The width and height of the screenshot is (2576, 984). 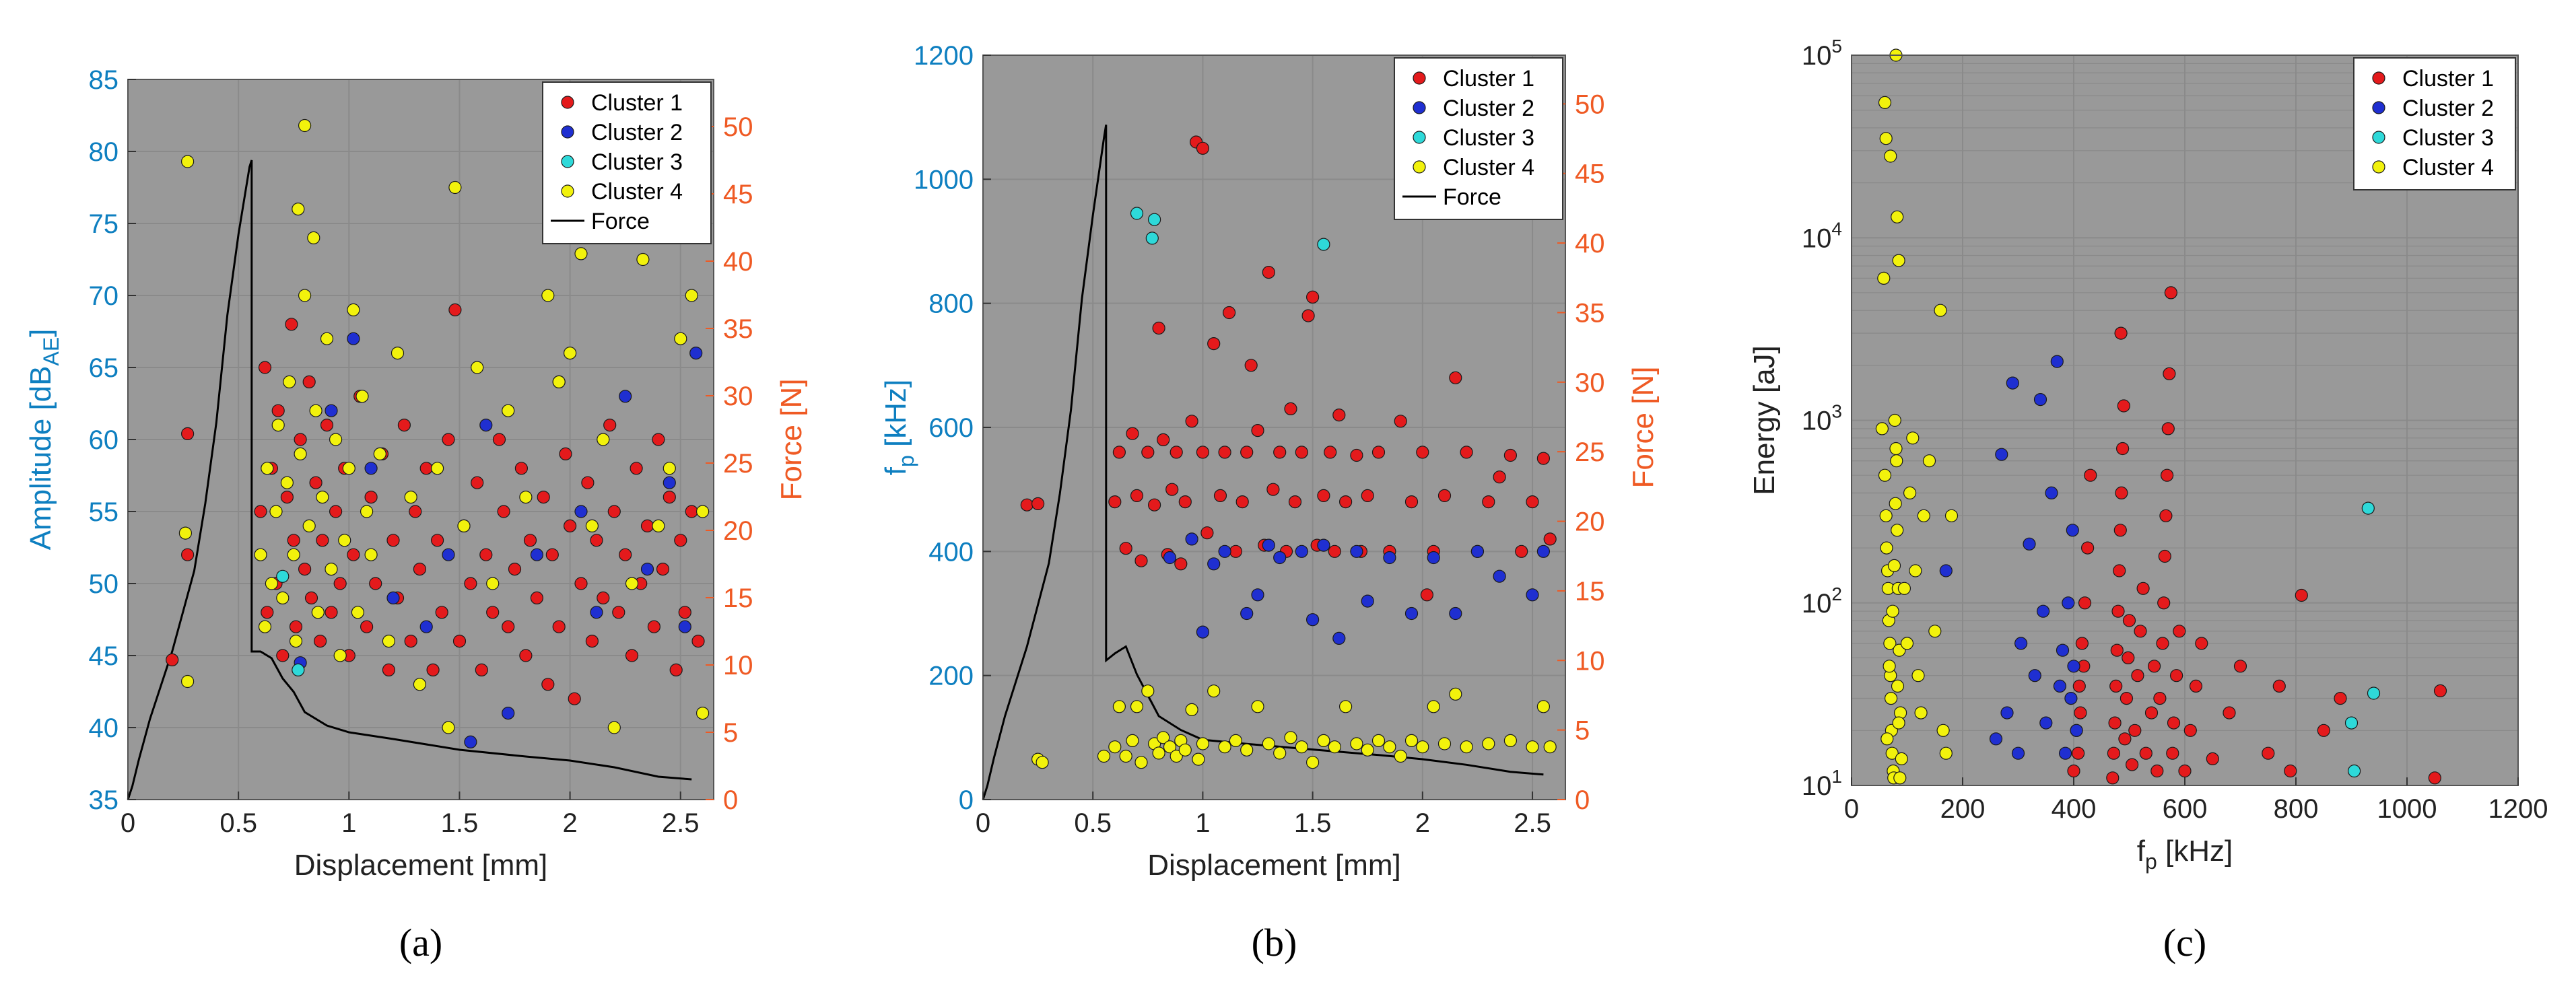 I want to click on y-tick-label: 10³, so click(x=1822, y=419).